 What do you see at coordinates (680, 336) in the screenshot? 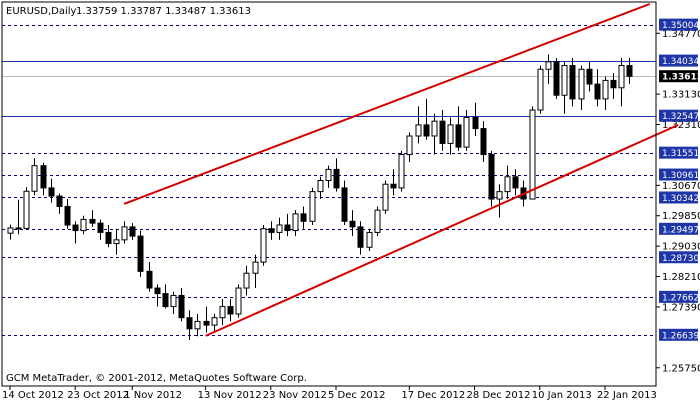
I see `level-tag-text: 1.26639` at bounding box center [680, 336].